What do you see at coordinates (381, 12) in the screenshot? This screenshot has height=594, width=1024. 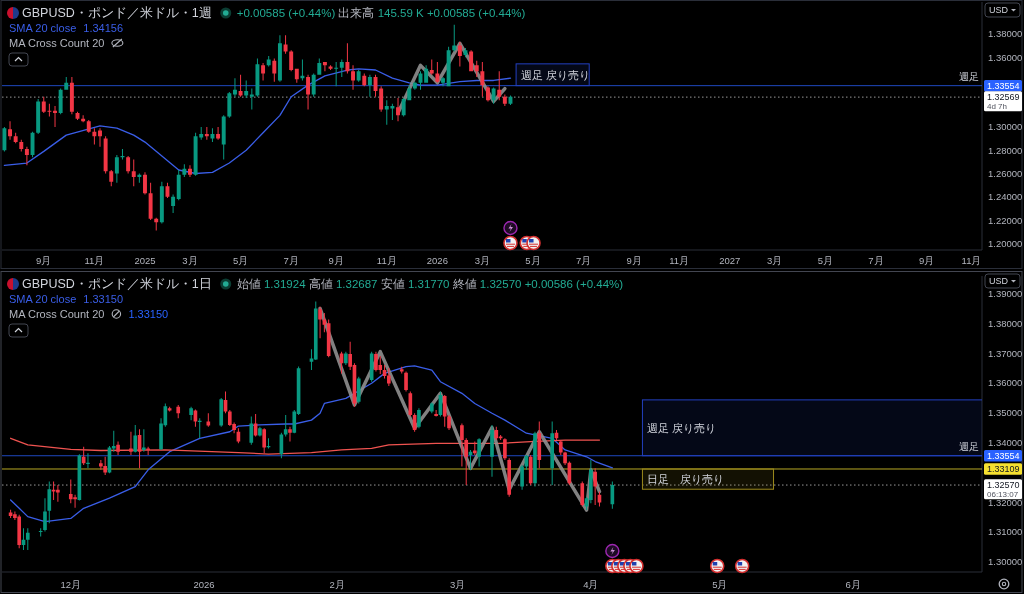 I see `chart-subtitle: +0.00585 (+0.44%) 出来高 145.59 K +0.00585 (+0.44%)` at bounding box center [381, 12].